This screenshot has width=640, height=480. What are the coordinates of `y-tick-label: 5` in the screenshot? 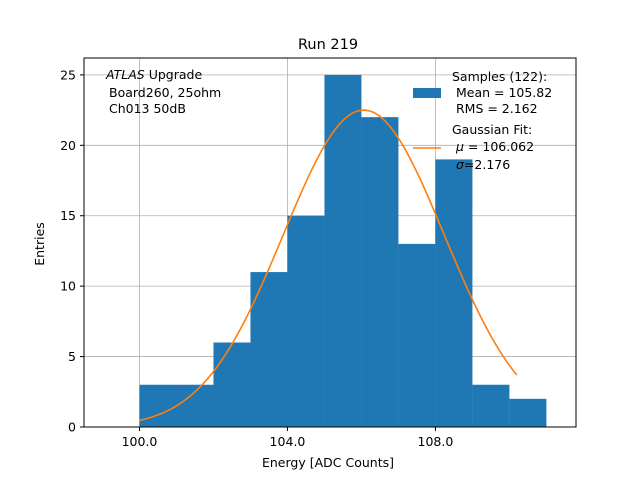 It's located at (72, 356).